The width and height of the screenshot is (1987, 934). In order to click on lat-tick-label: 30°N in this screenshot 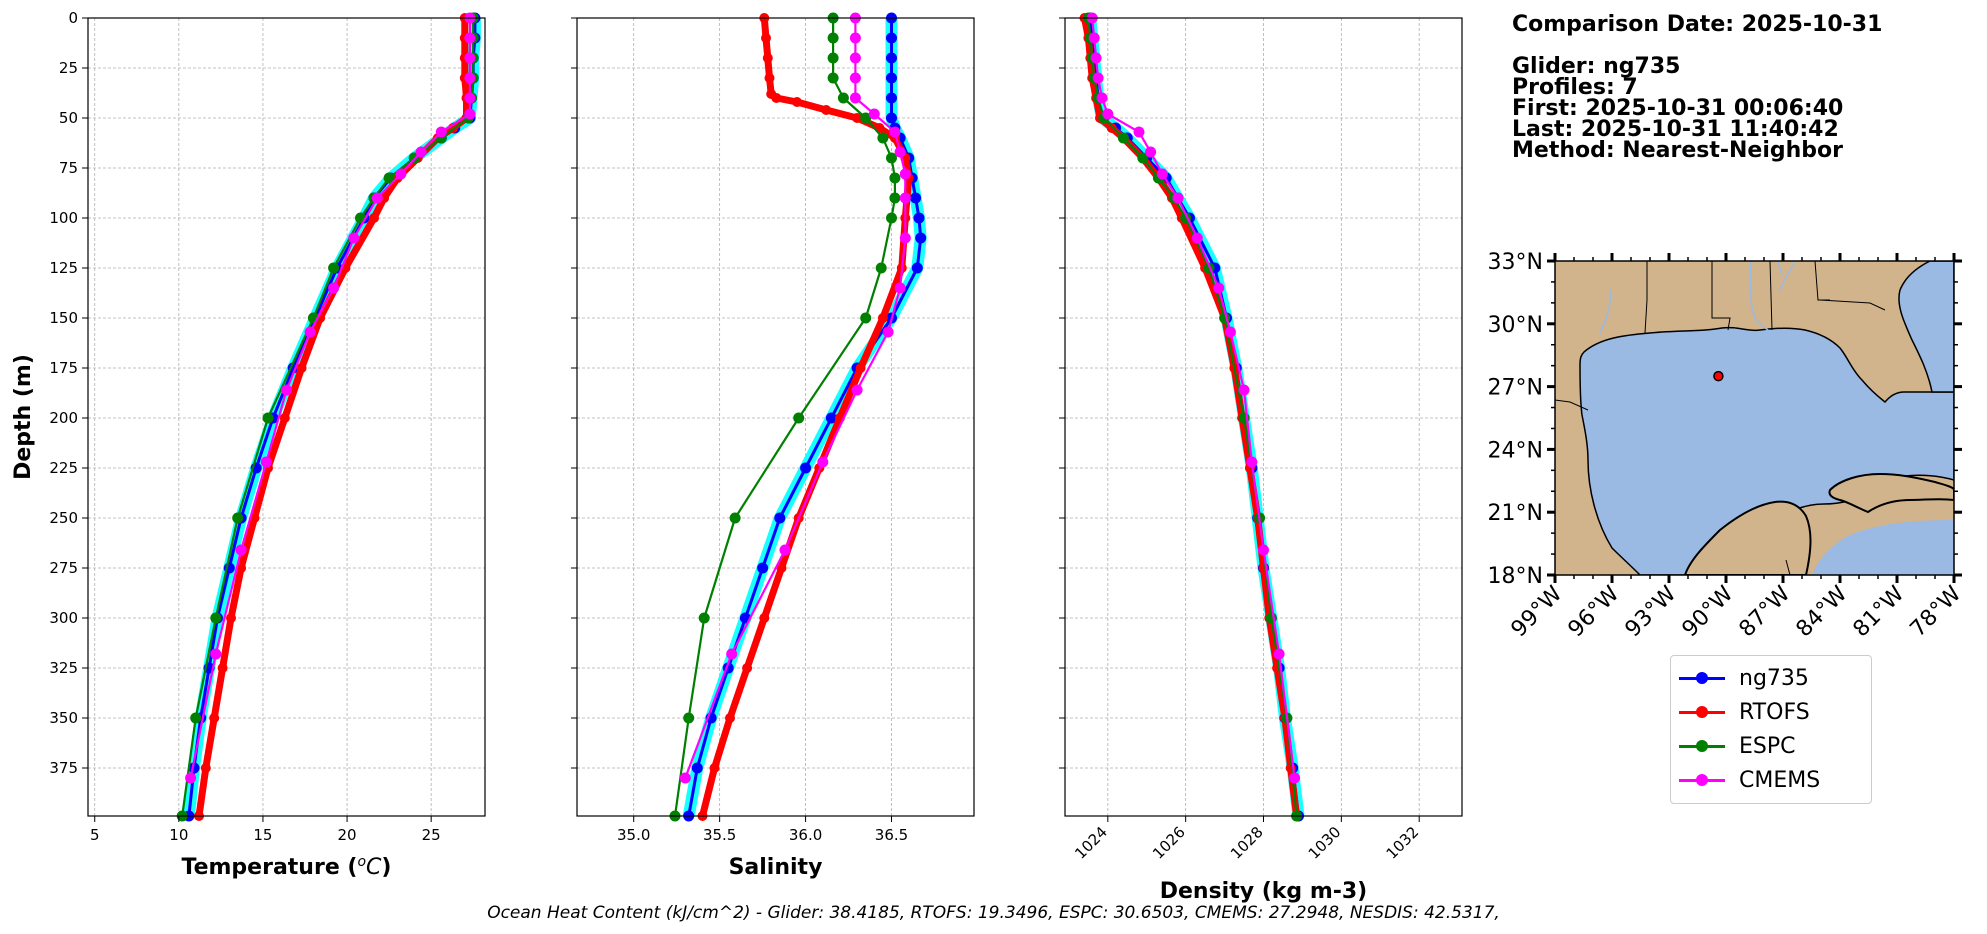, I will do `click(1515, 325)`.